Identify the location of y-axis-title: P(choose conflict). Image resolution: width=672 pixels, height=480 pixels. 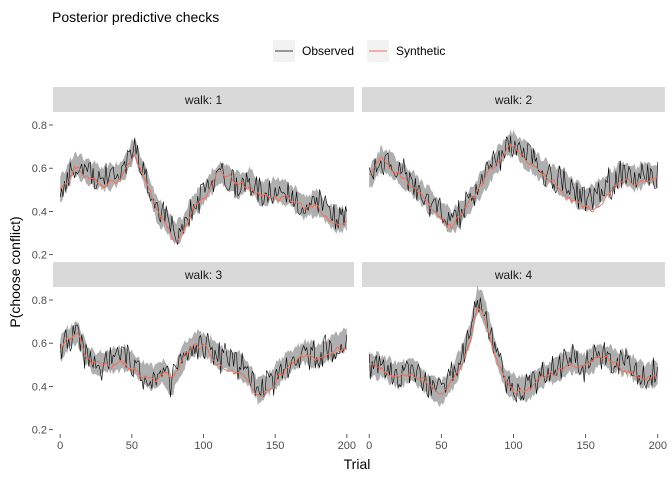
(15, 271).